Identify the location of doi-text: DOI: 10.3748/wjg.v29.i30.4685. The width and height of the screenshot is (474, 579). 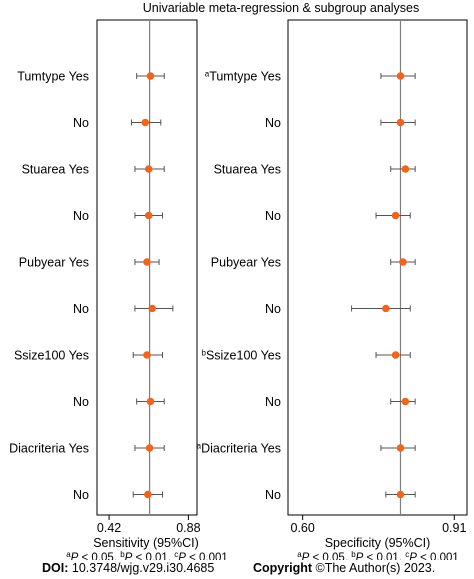
(128, 568).